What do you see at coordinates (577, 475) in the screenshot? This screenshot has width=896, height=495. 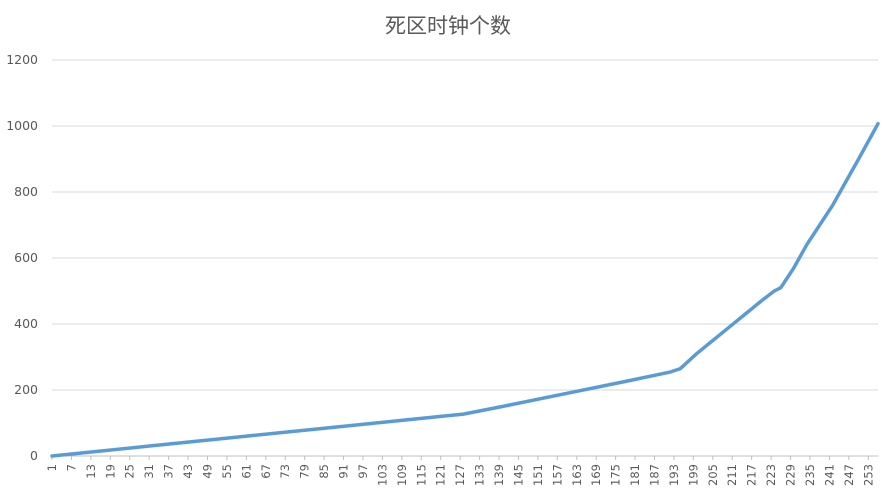 I see `x-tick-label: 163` at bounding box center [577, 475].